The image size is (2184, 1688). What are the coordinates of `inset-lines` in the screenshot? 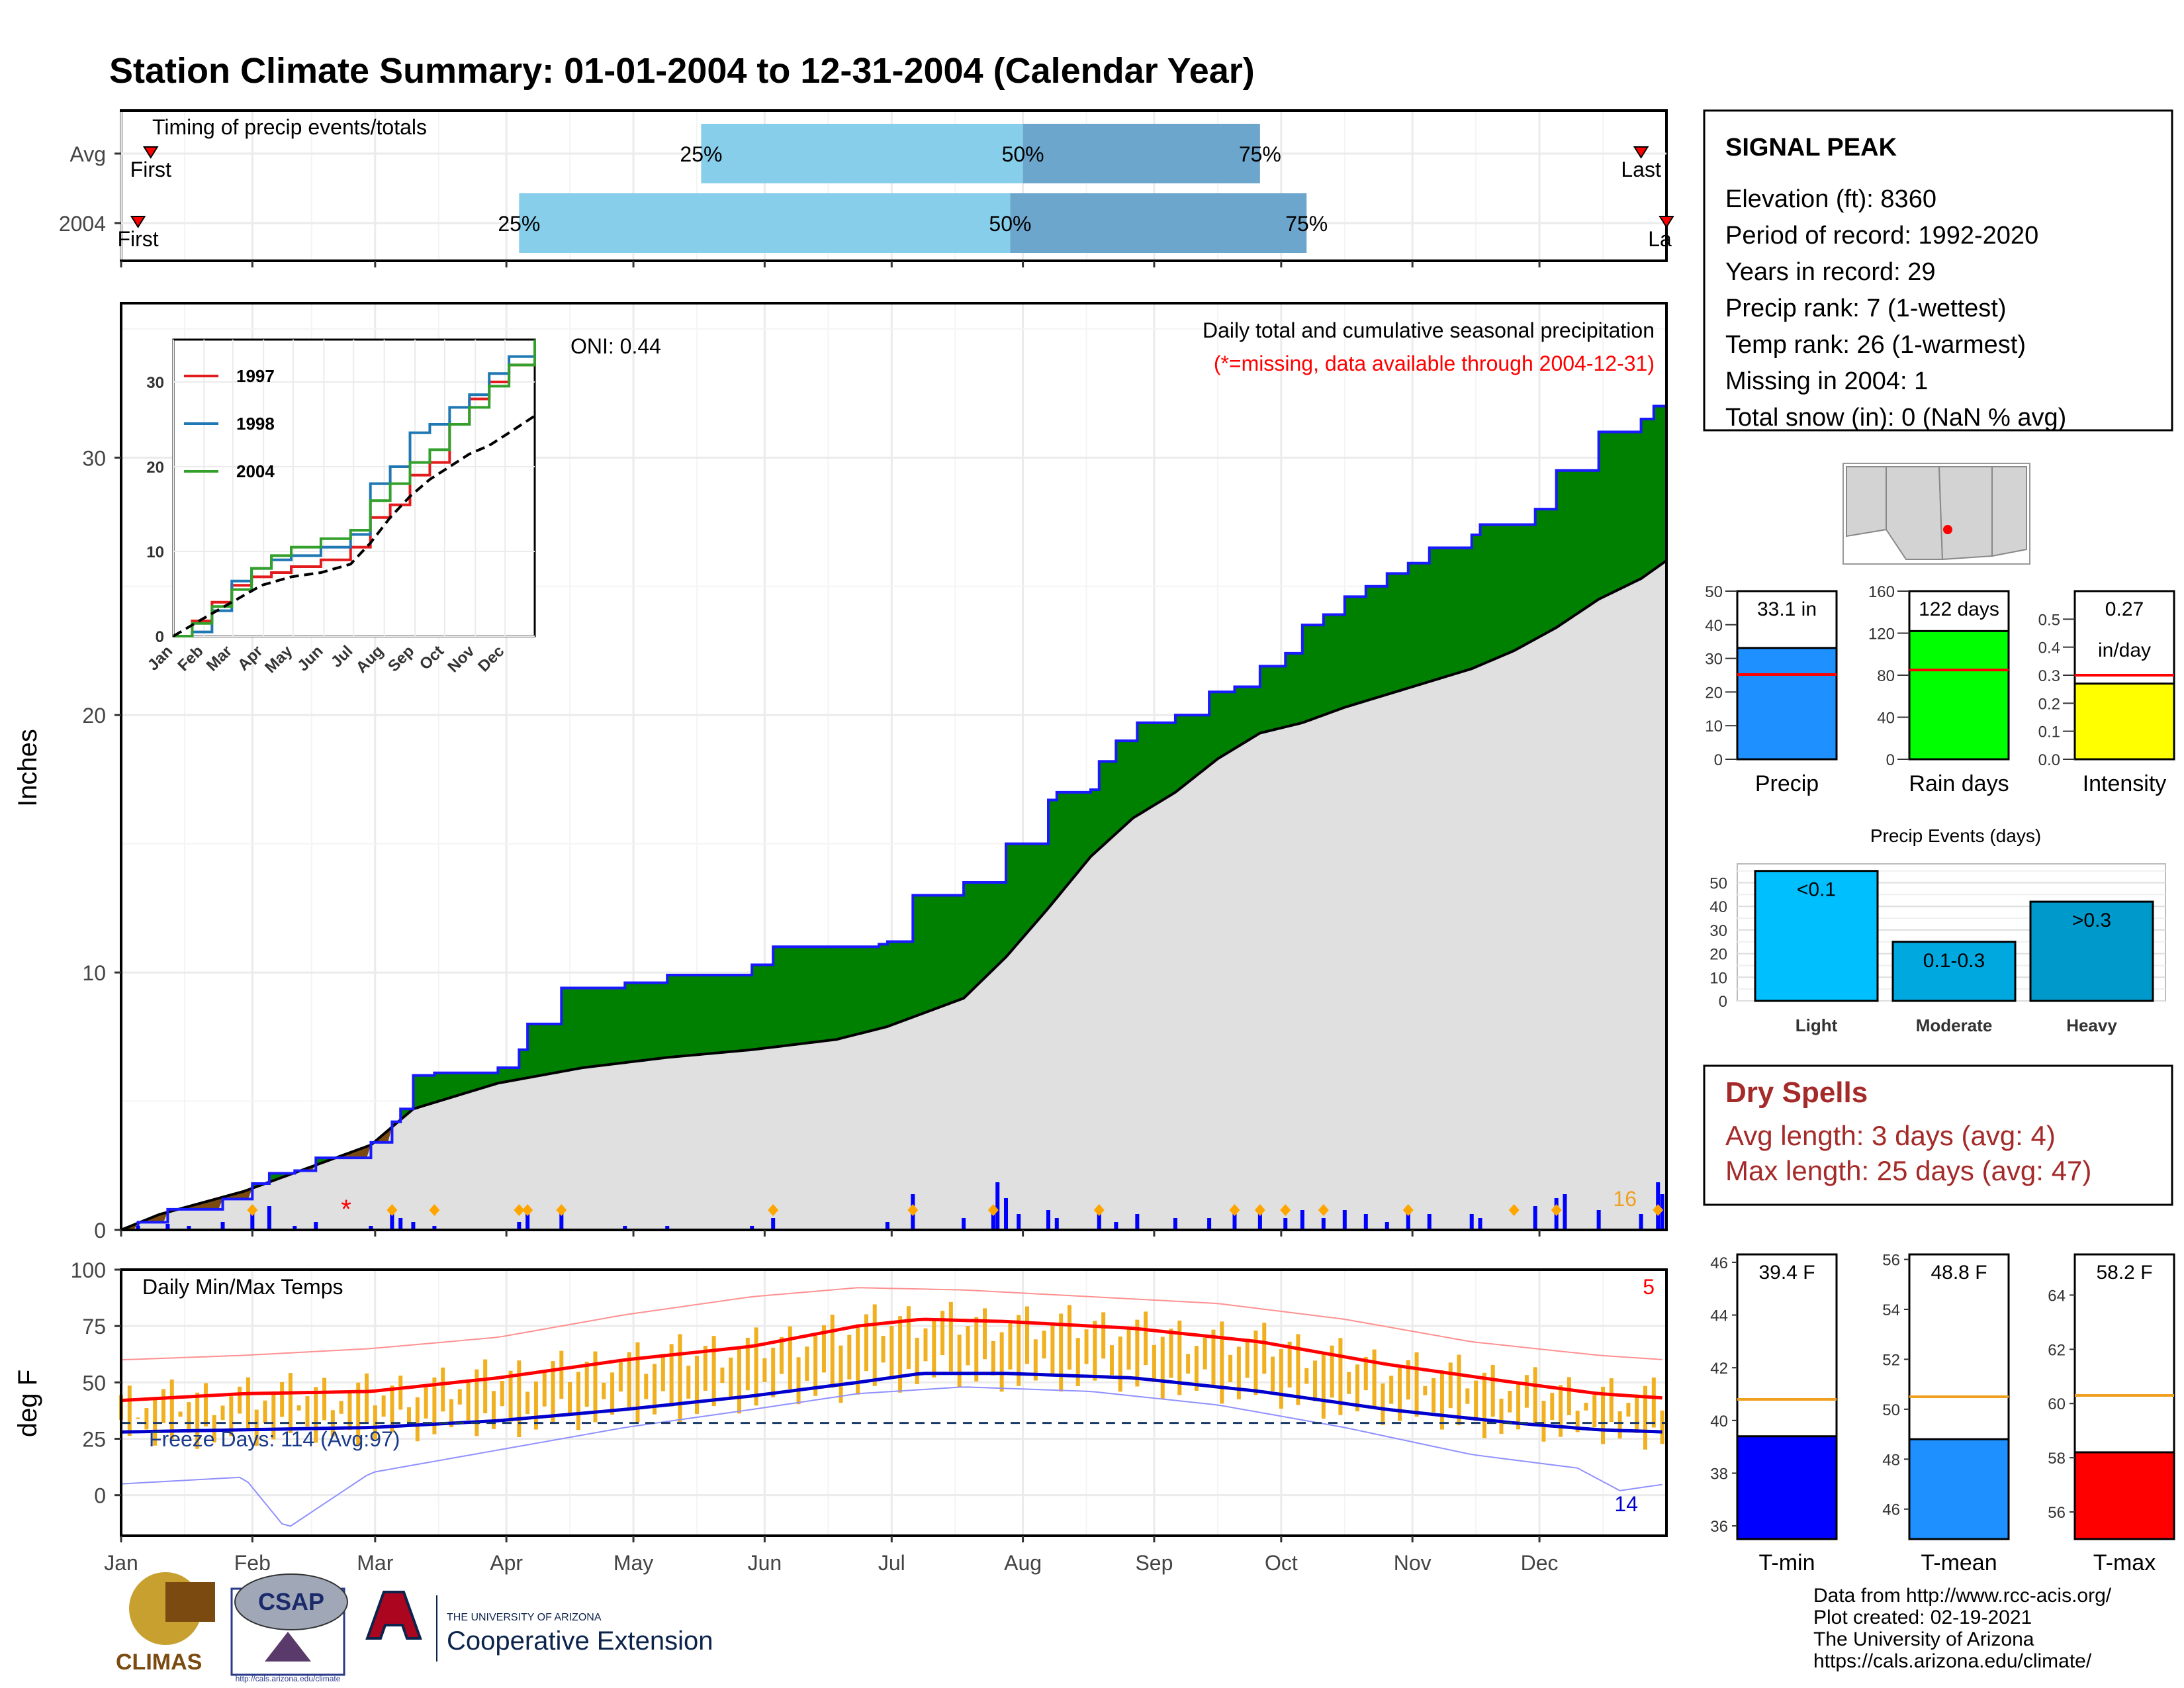 It's located at (354, 488).